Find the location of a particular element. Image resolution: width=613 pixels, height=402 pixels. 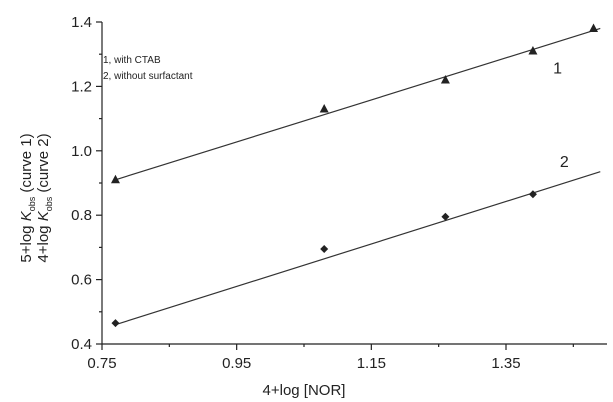

x-tick-label: 0.75 is located at coordinates (101, 363).